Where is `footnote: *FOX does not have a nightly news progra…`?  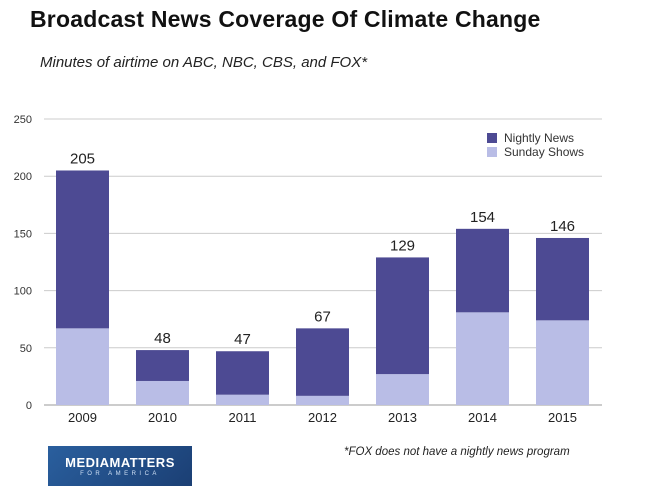 footnote: *FOX does not have a nightly news progra… is located at coordinates (457, 452).